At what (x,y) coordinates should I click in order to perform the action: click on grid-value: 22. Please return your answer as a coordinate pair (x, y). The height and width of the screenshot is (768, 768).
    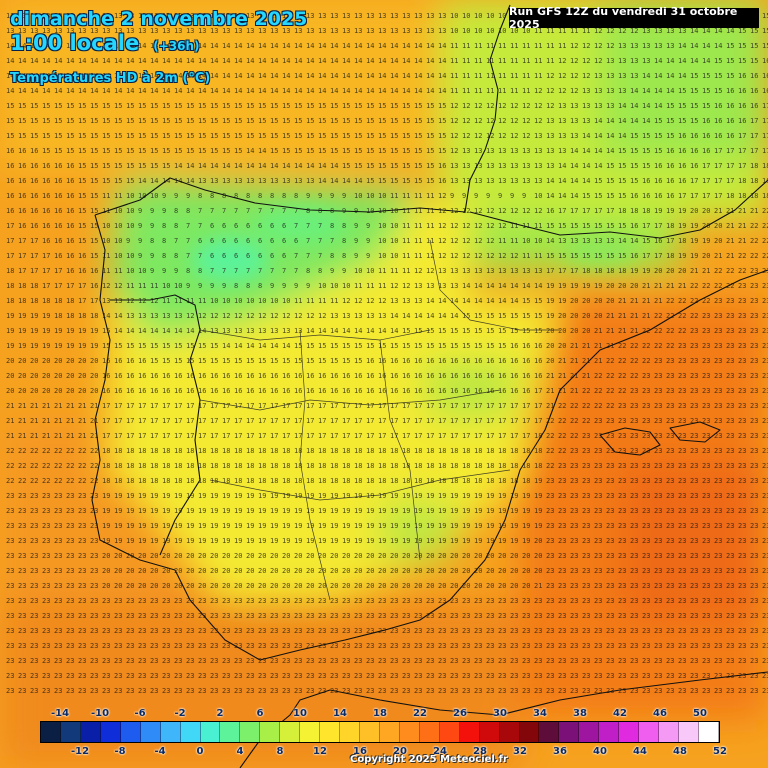
    Looking at the image, I should click on (682, 301).